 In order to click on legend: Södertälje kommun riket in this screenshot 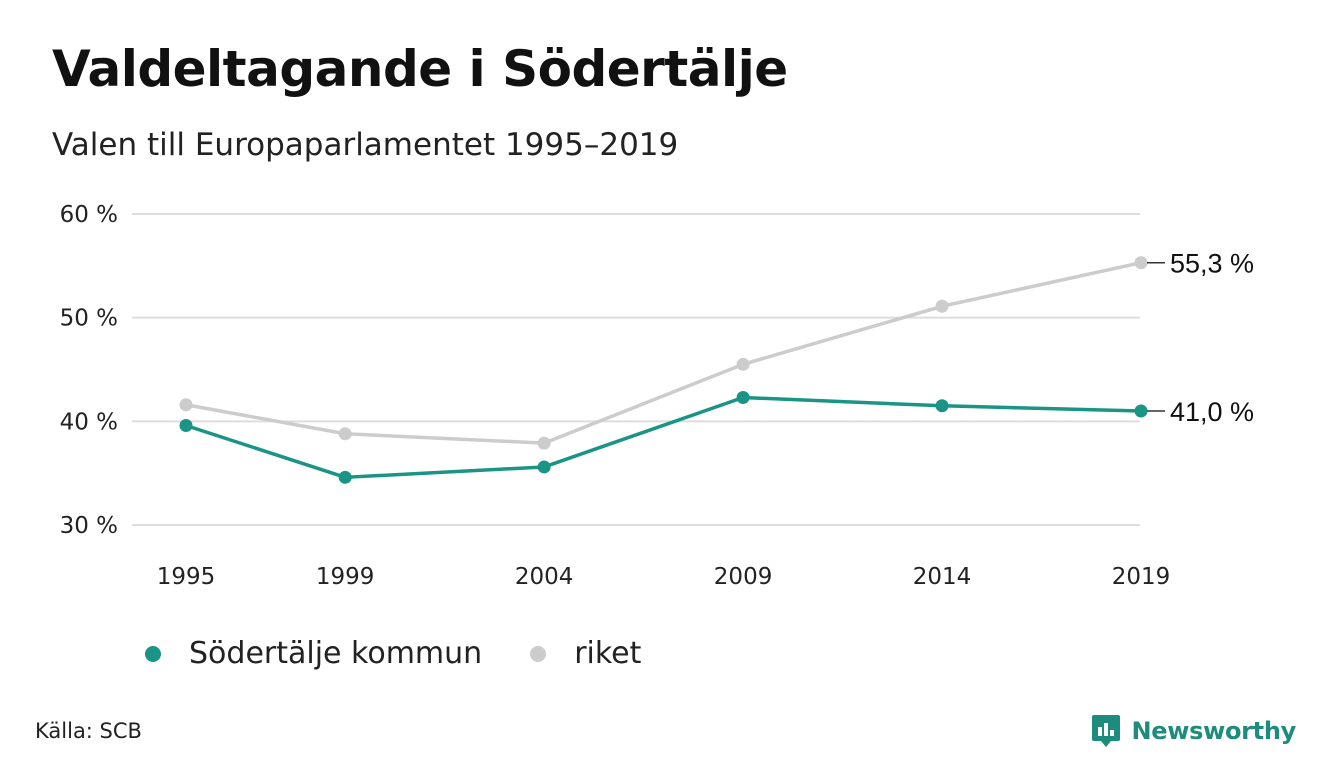, I will do `click(417, 653)`.